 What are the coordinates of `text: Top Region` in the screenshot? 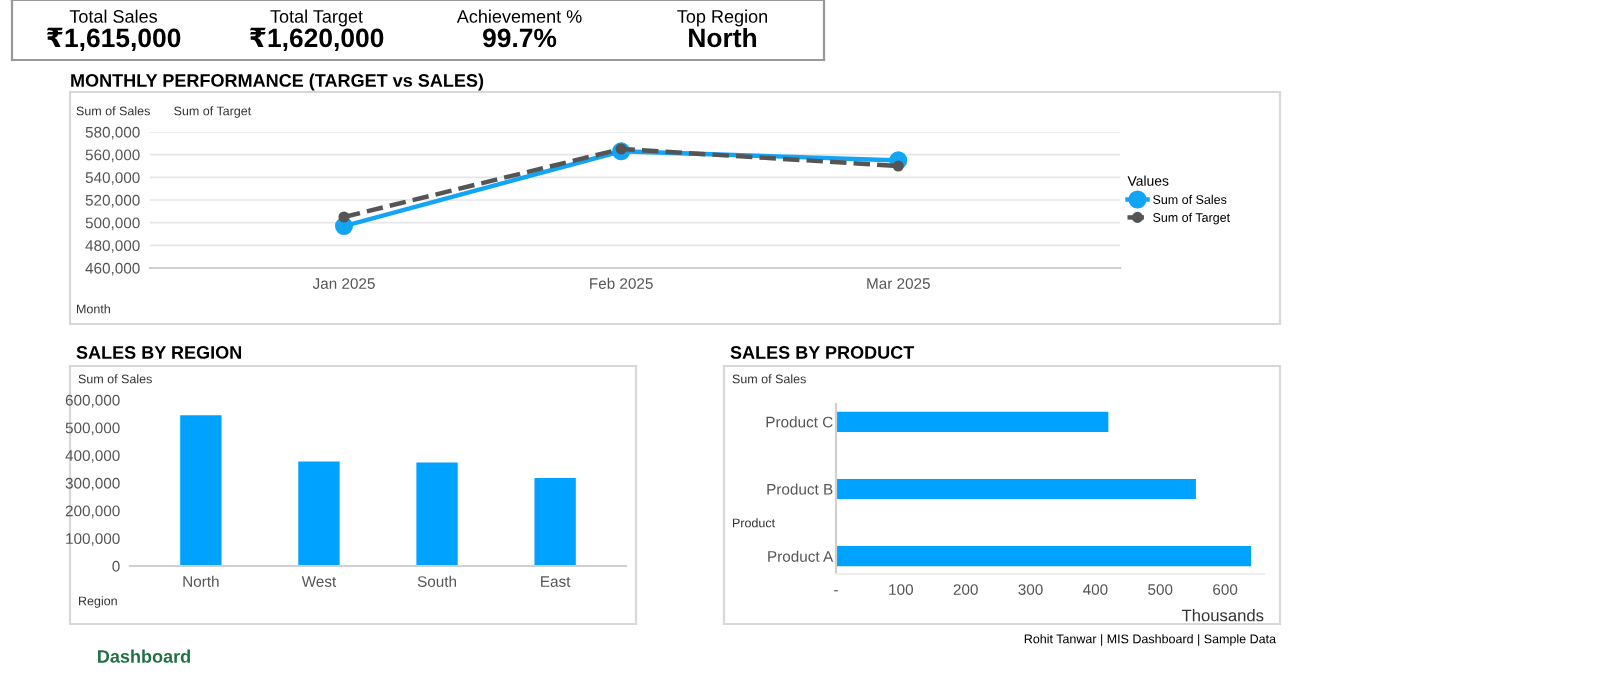 It's located at (722, 18).